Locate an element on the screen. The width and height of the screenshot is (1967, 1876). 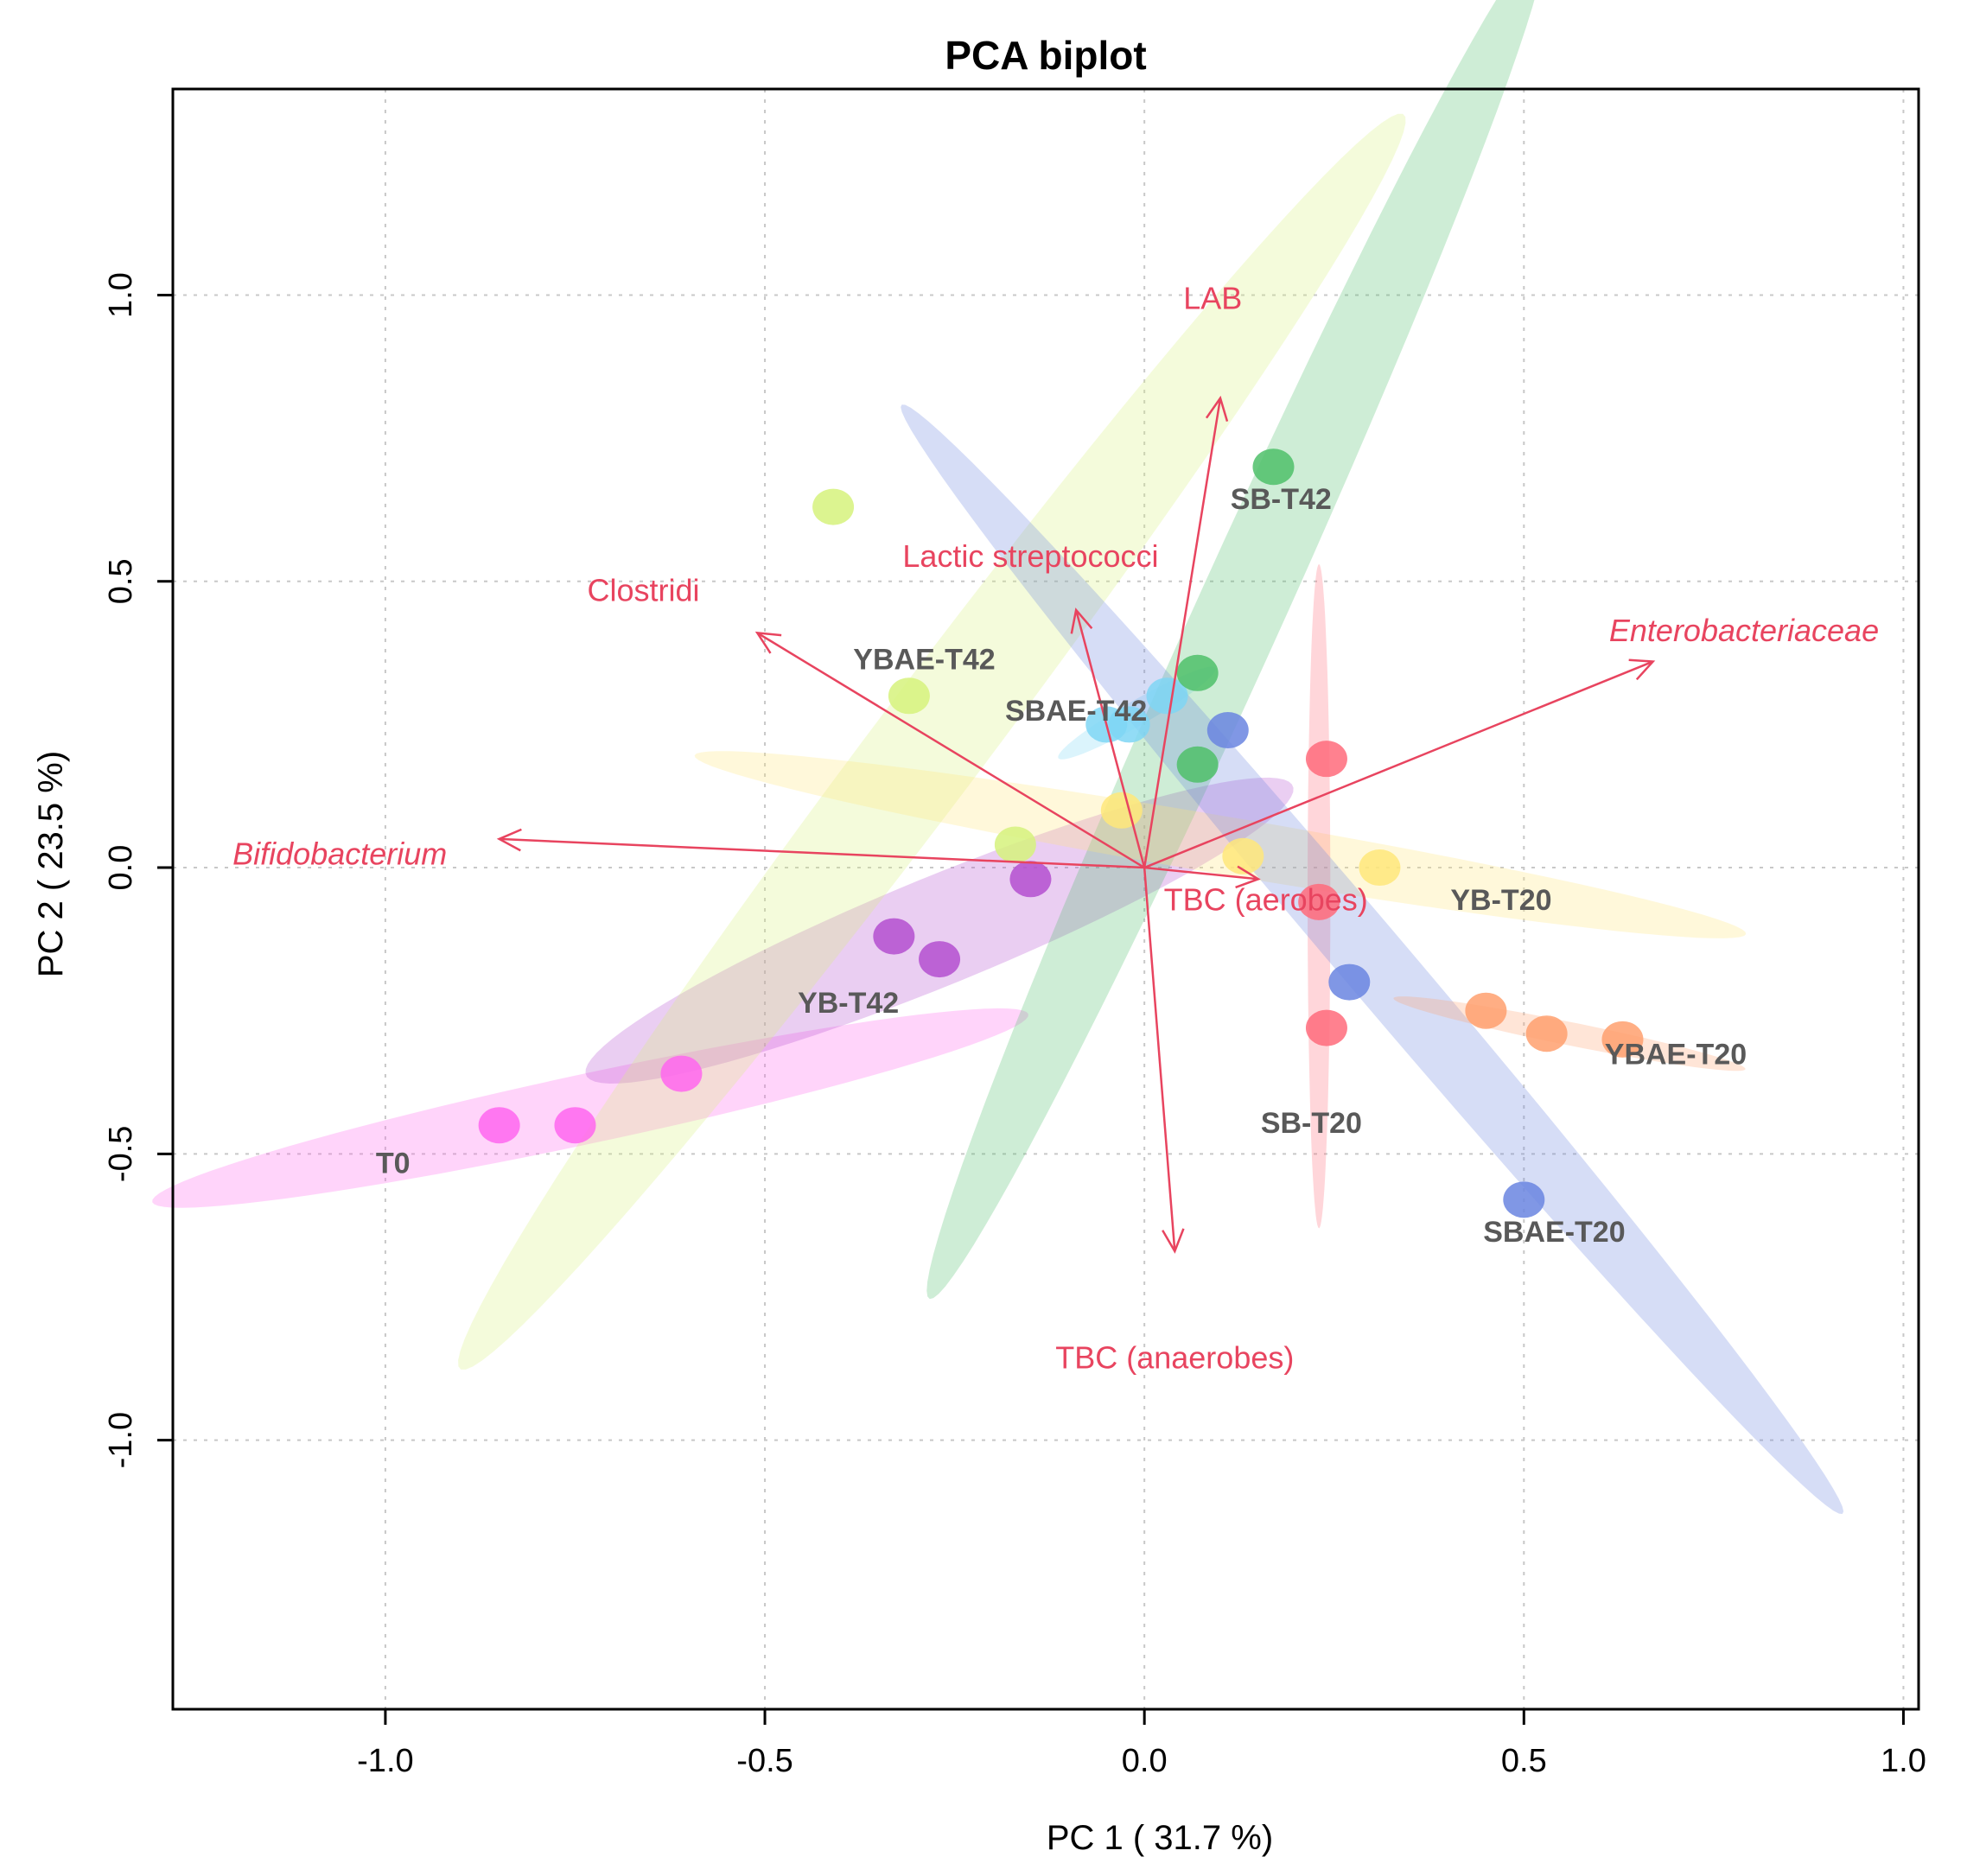
group-label: SB-T42 is located at coordinates (1281, 499).